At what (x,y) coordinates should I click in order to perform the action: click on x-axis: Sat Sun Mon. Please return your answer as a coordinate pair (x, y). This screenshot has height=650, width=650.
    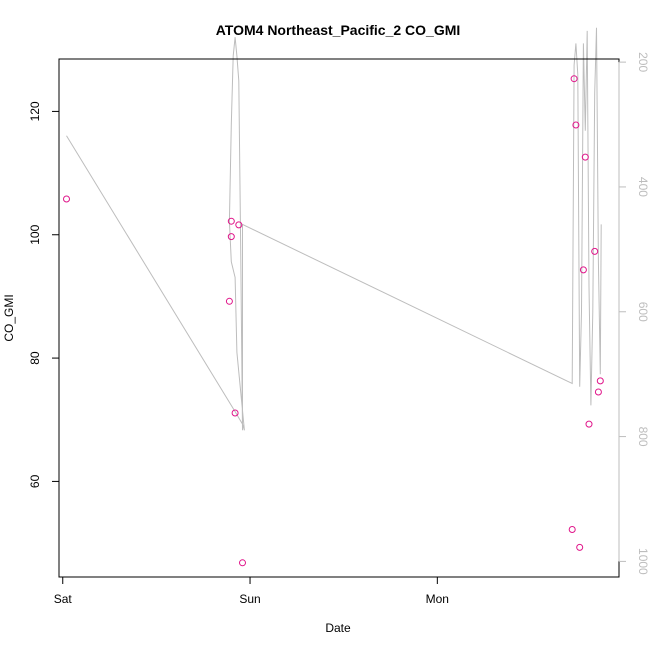
    Looking at the image, I should click on (251, 591).